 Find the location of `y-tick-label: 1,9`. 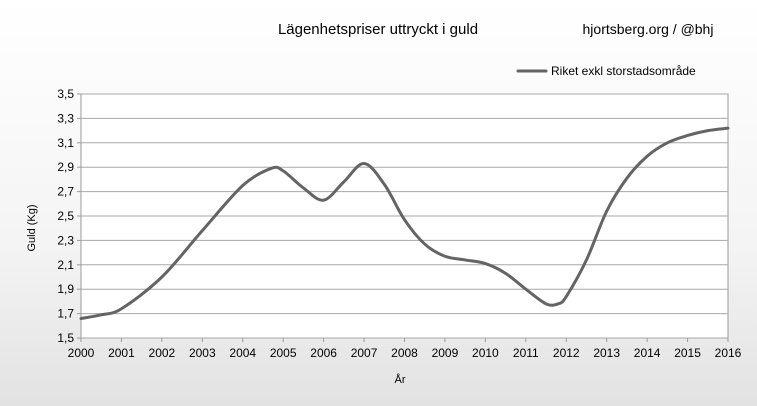

y-tick-label: 1,9 is located at coordinates (65, 289).